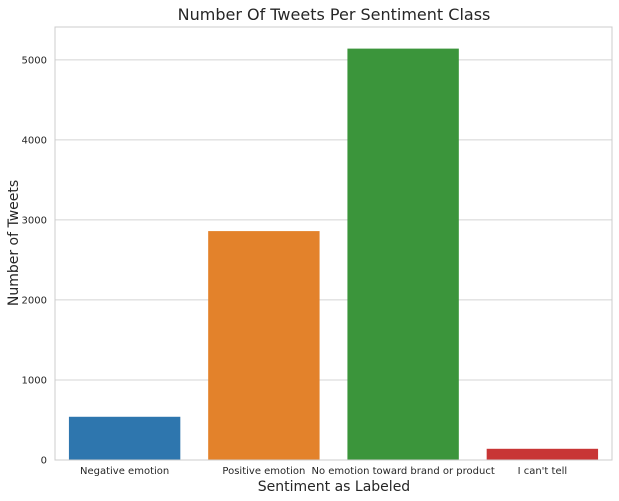  I want to click on x-tick-label-3: I can't tell, so click(543, 471).